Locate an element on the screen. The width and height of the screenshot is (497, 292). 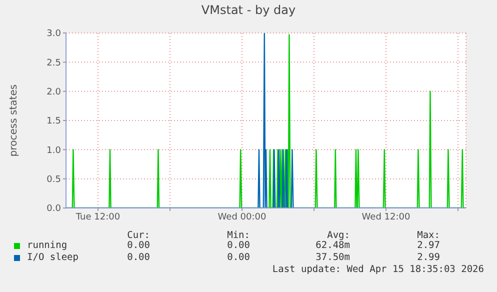
legend-label: running is located at coordinates (47, 245).